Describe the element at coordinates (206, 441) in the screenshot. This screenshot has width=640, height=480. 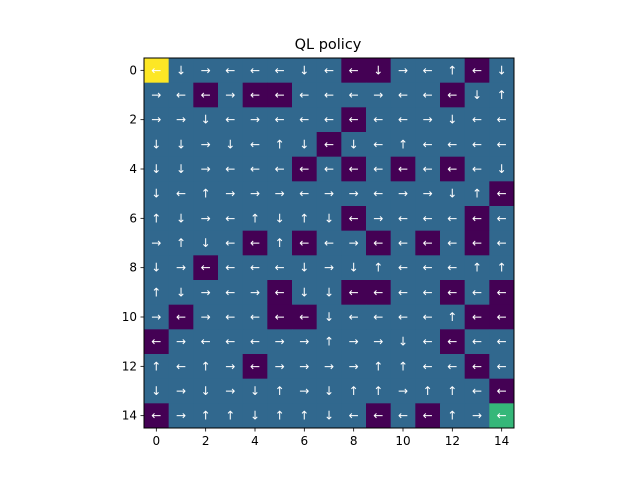
I see `x-tick-label: 2` at that location.